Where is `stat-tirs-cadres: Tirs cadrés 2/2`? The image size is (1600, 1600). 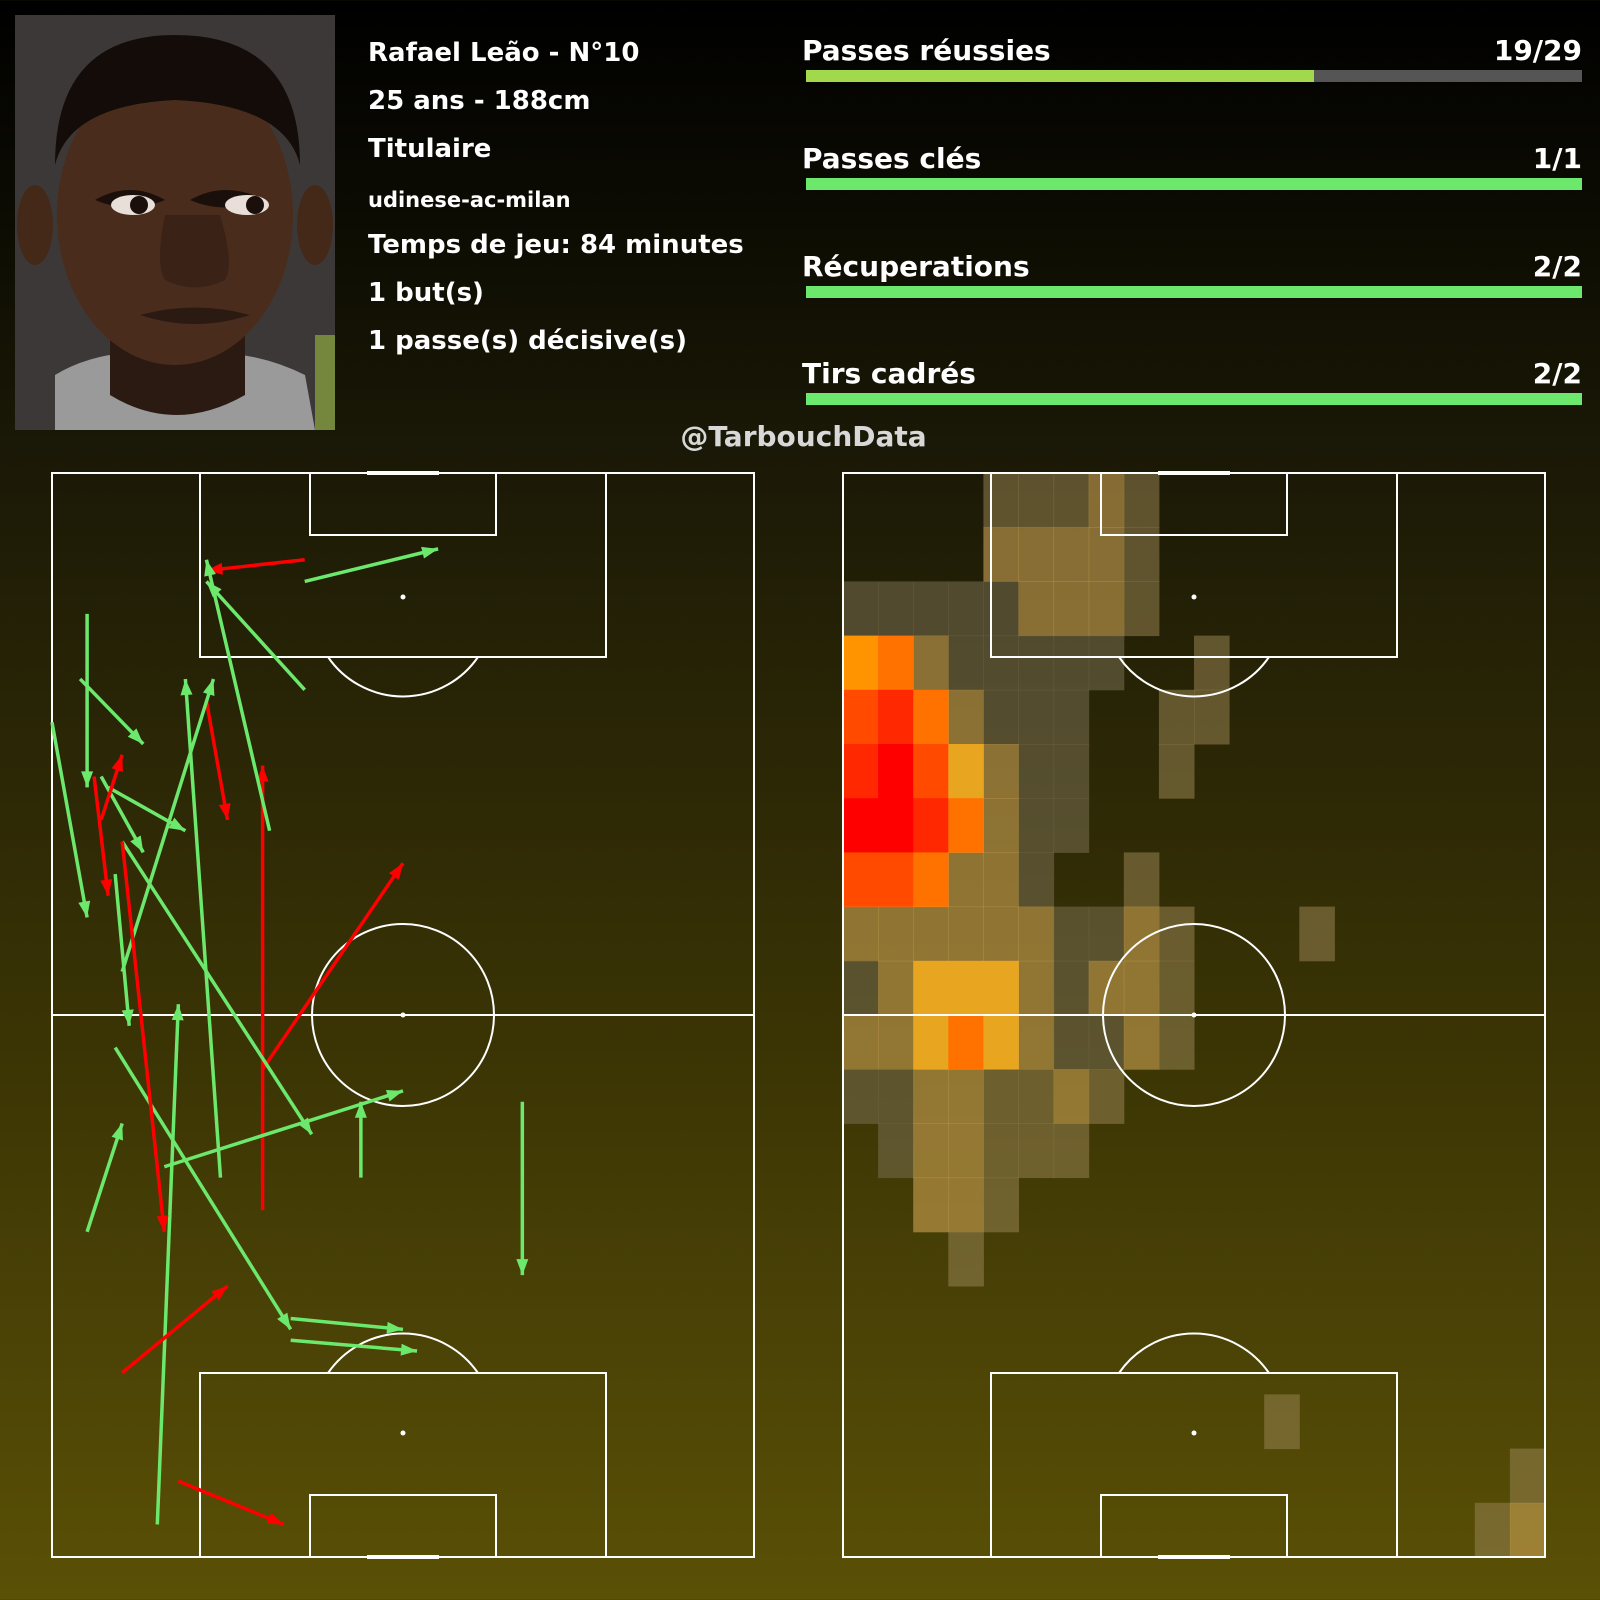 stat-tirs-cadres: Tirs cadrés 2/2 is located at coordinates (1192, 382).